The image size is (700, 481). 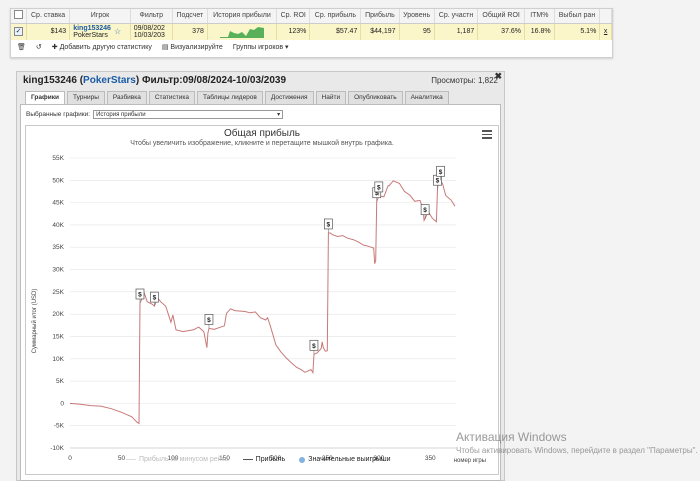 I want to click on x-tick-label: 300, so click(x=378, y=458).